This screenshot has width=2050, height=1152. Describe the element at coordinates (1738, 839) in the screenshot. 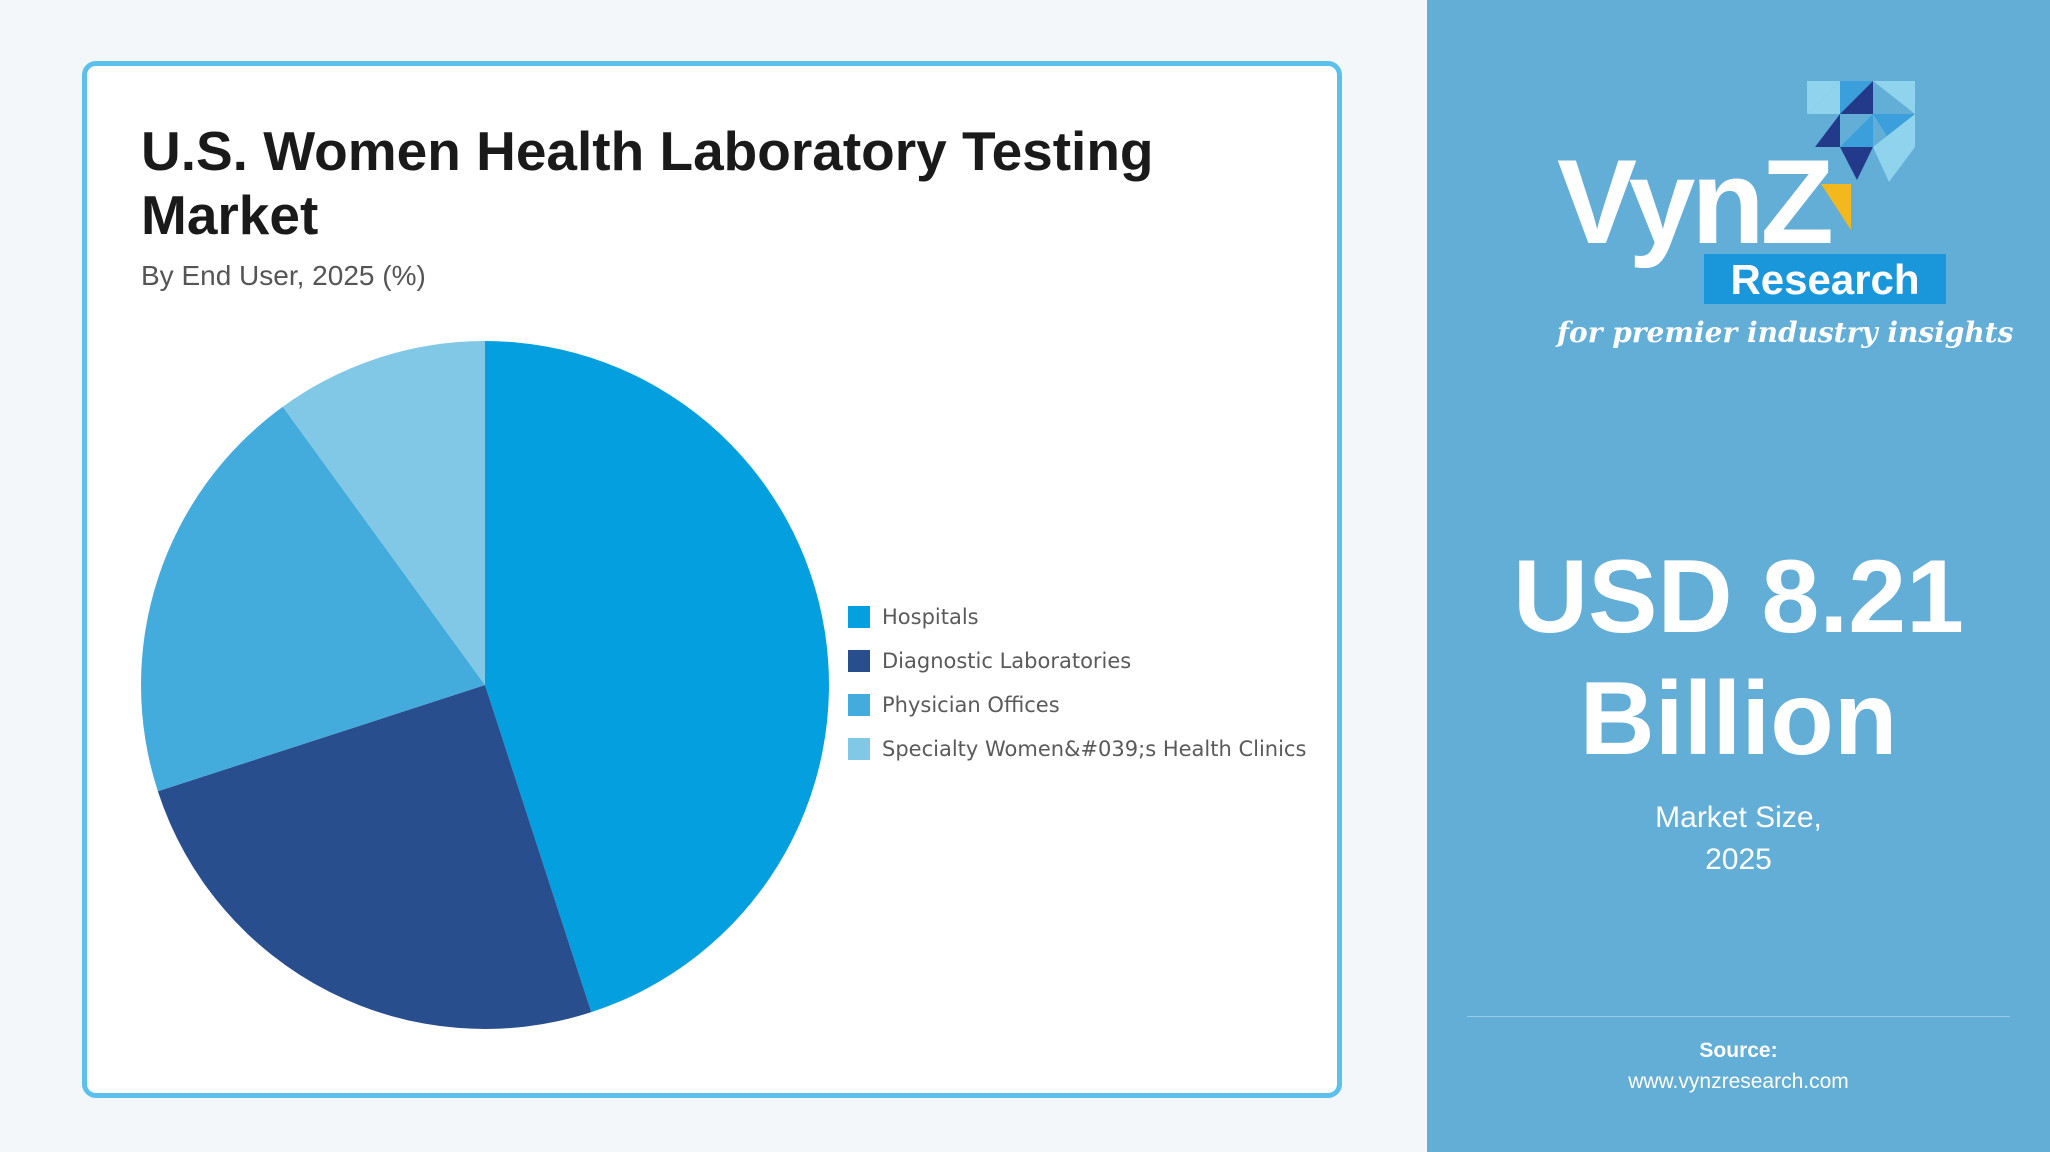

I see `market-size-label: Market Size, 2025` at that location.